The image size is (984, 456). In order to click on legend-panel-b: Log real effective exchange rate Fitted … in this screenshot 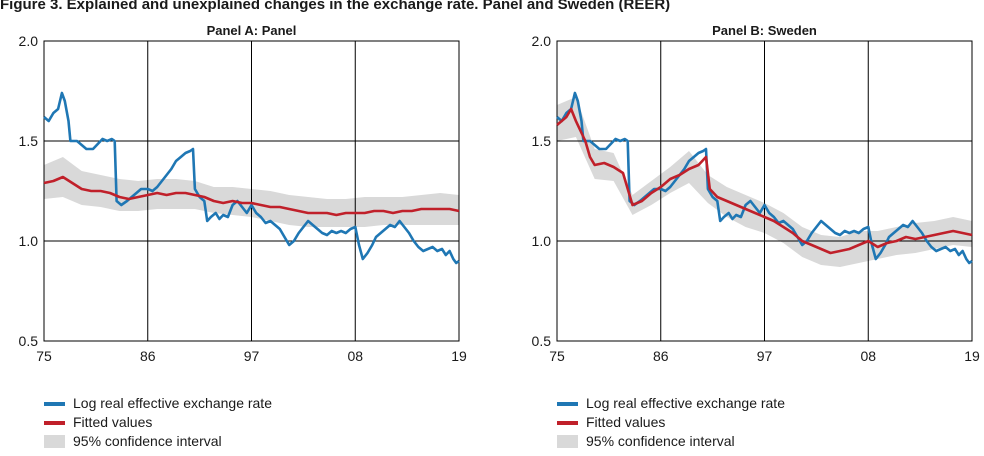, I will do `click(671, 422)`.